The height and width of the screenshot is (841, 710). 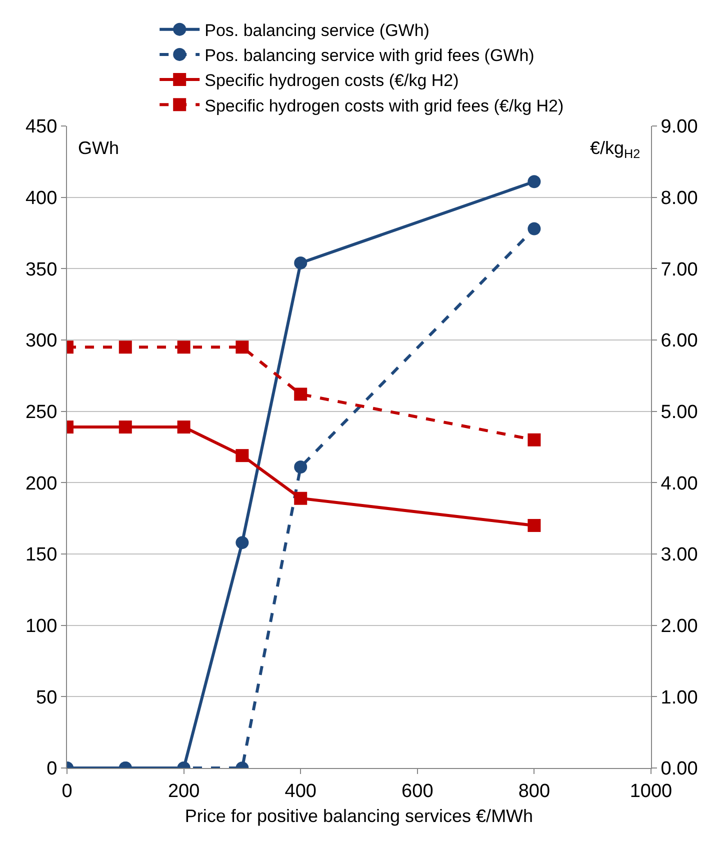 I want to click on y2-tick-label: 1.00, so click(x=679, y=697).